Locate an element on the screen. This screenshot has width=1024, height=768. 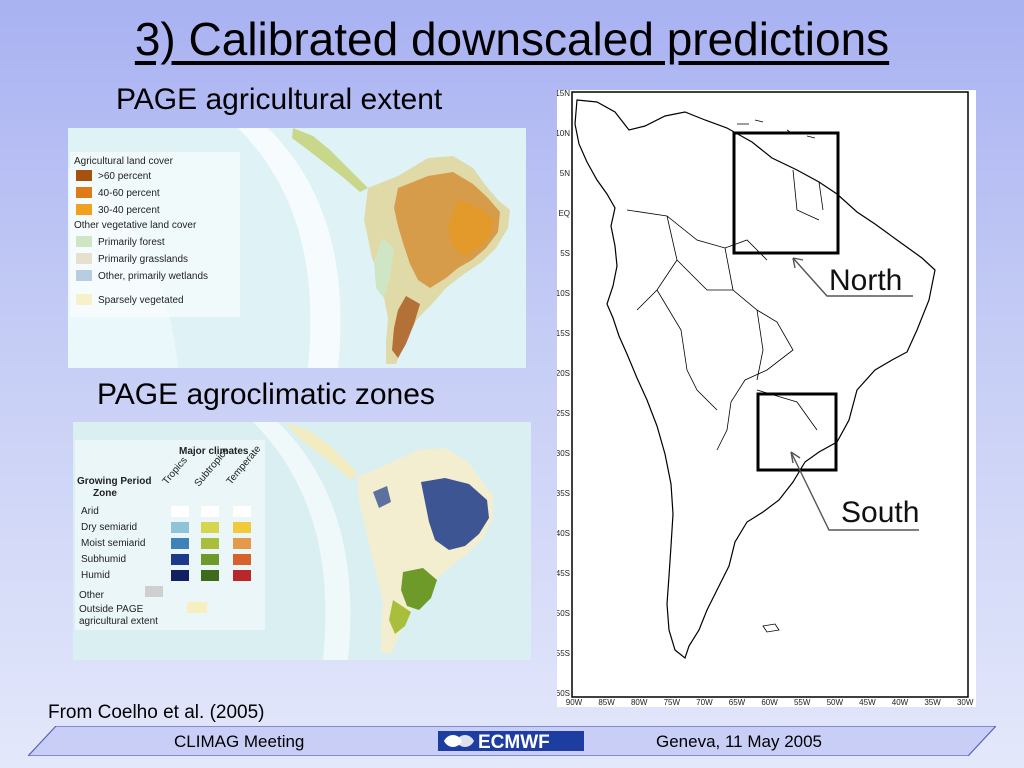
lon-tick-label: 30W is located at coordinates (965, 702).